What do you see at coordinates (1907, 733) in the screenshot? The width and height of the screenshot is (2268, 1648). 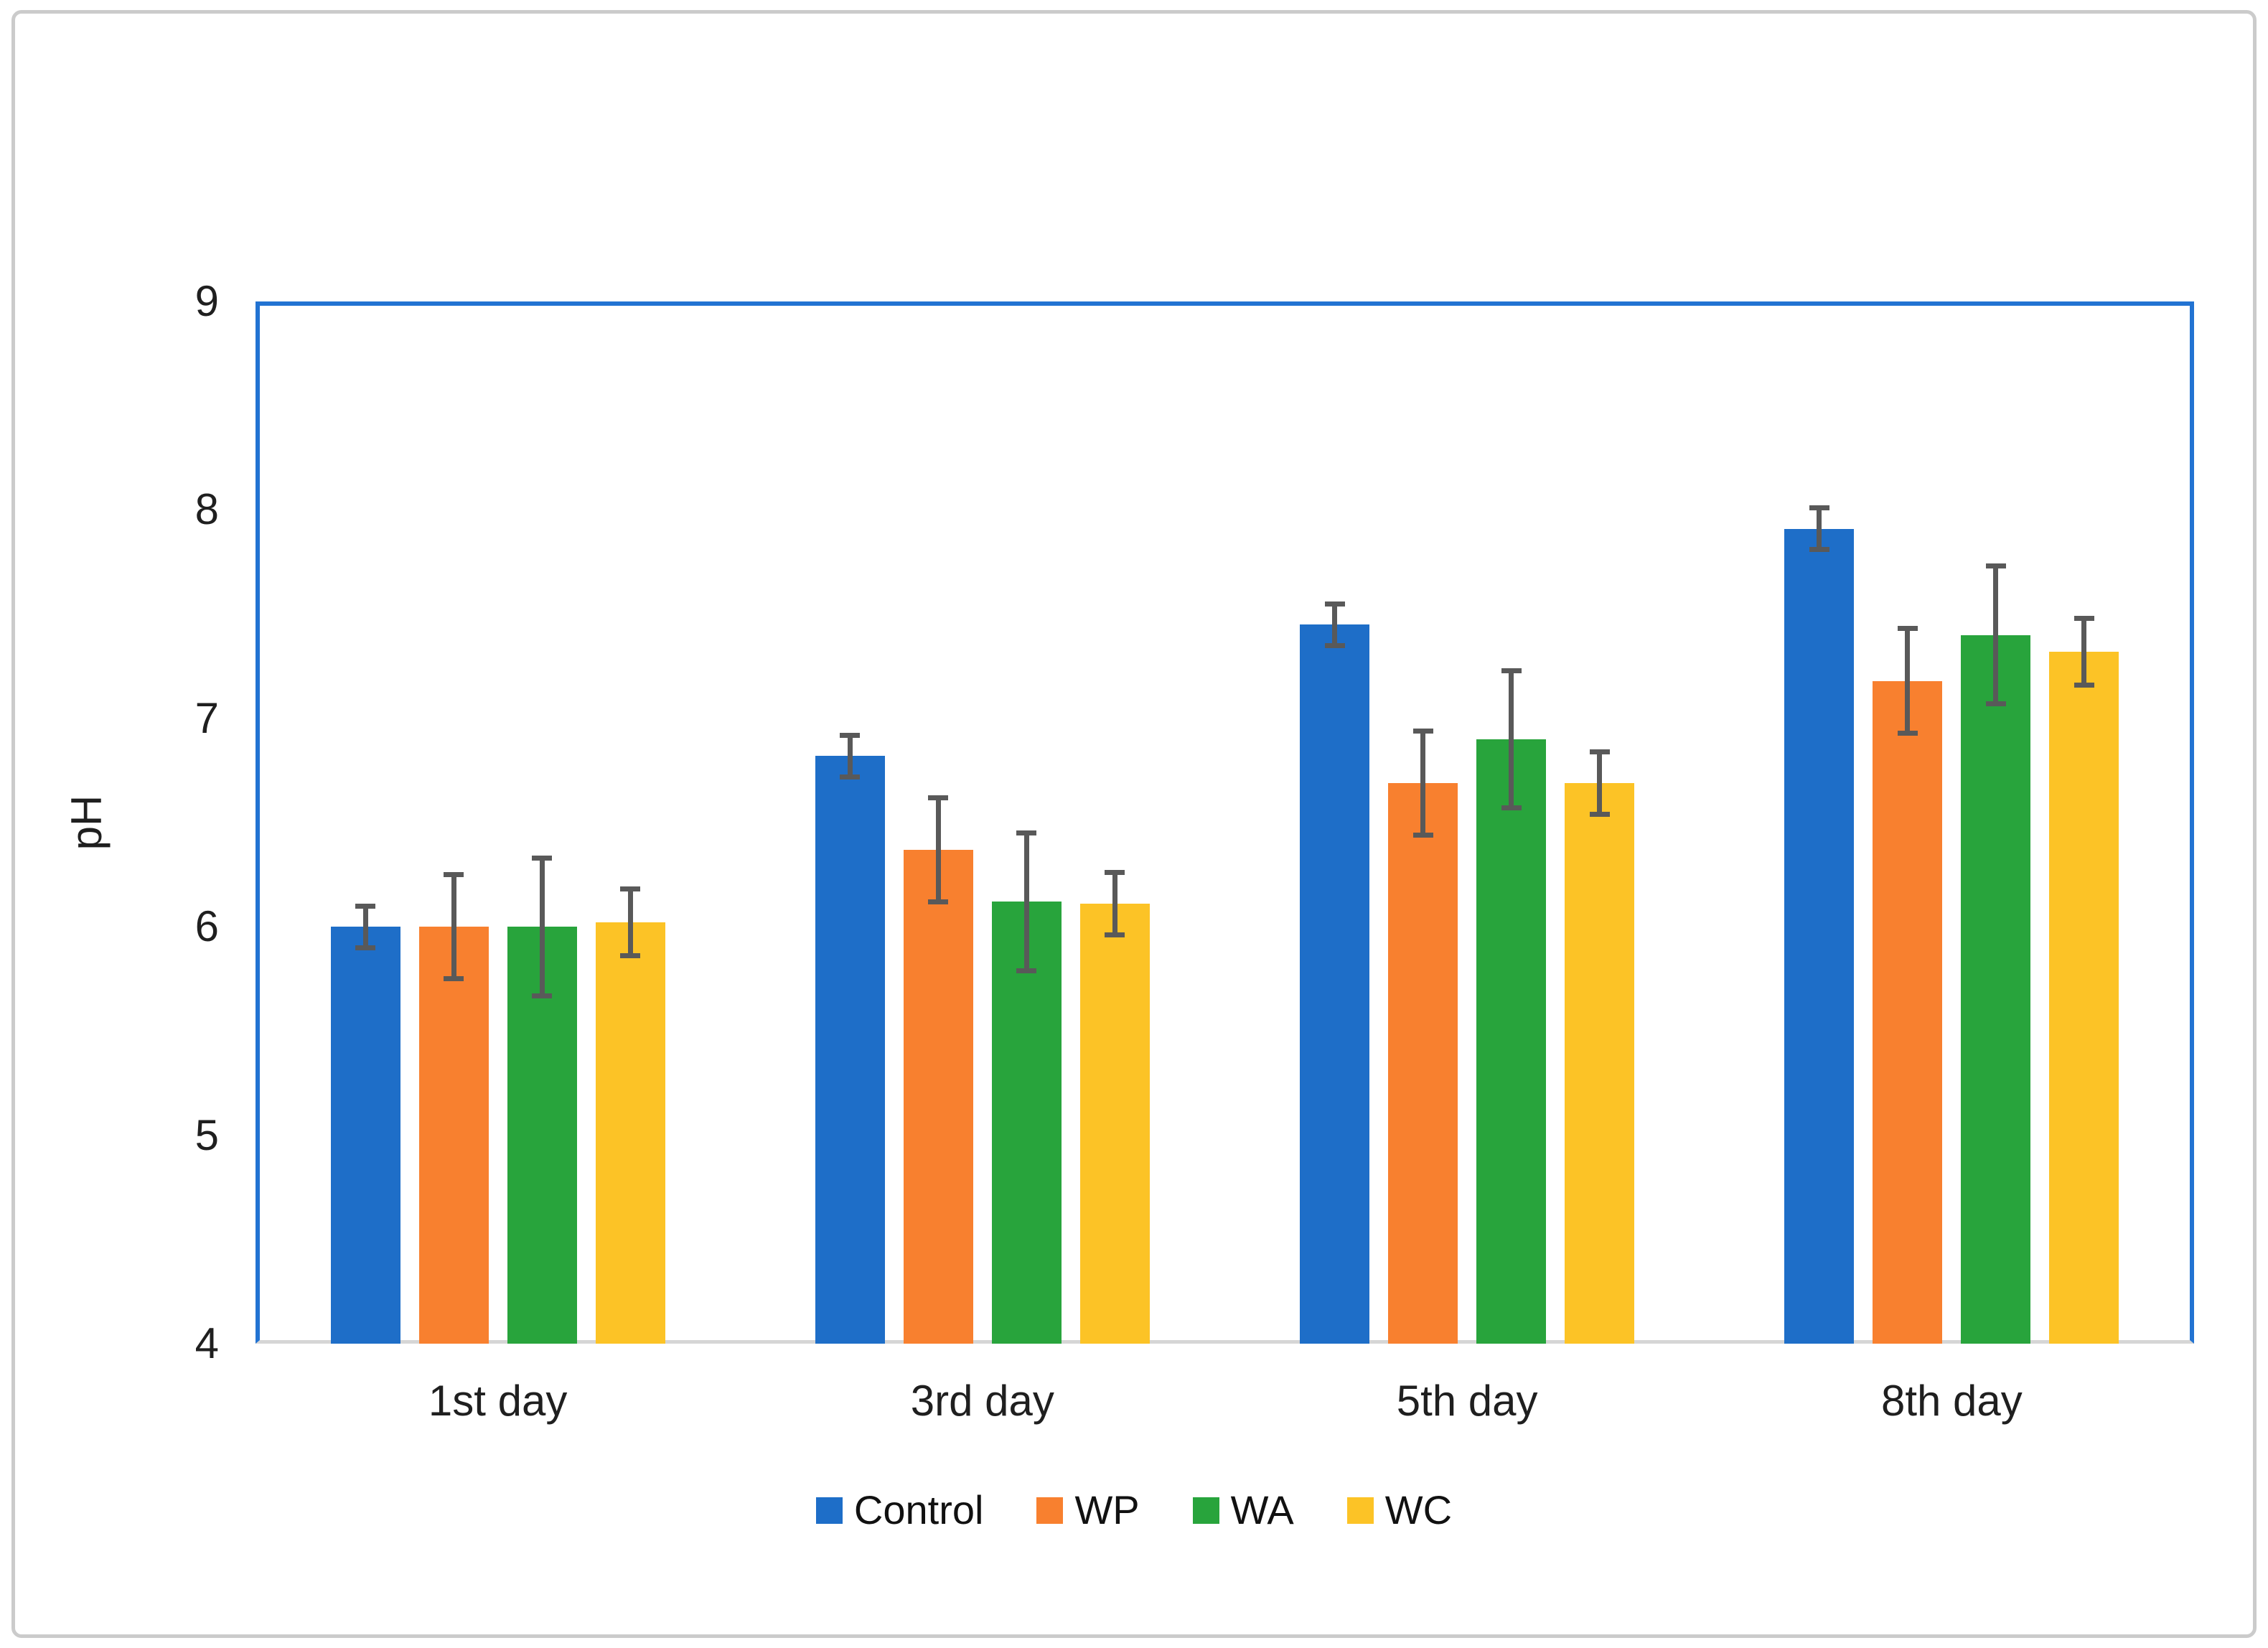 I see `error-bar-lower-cap-wp-8th-day` at bounding box center [1907, 733].